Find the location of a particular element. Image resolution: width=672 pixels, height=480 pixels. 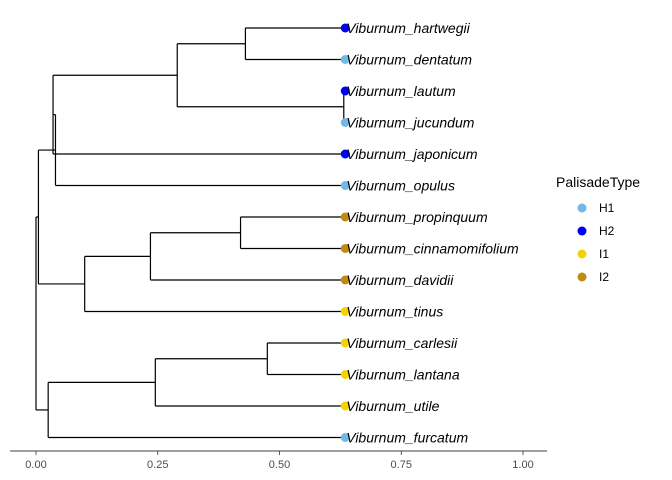

x-axis: 0.00 0.25 0.50 0.75 1.00 is located at coordinates (278, 460).